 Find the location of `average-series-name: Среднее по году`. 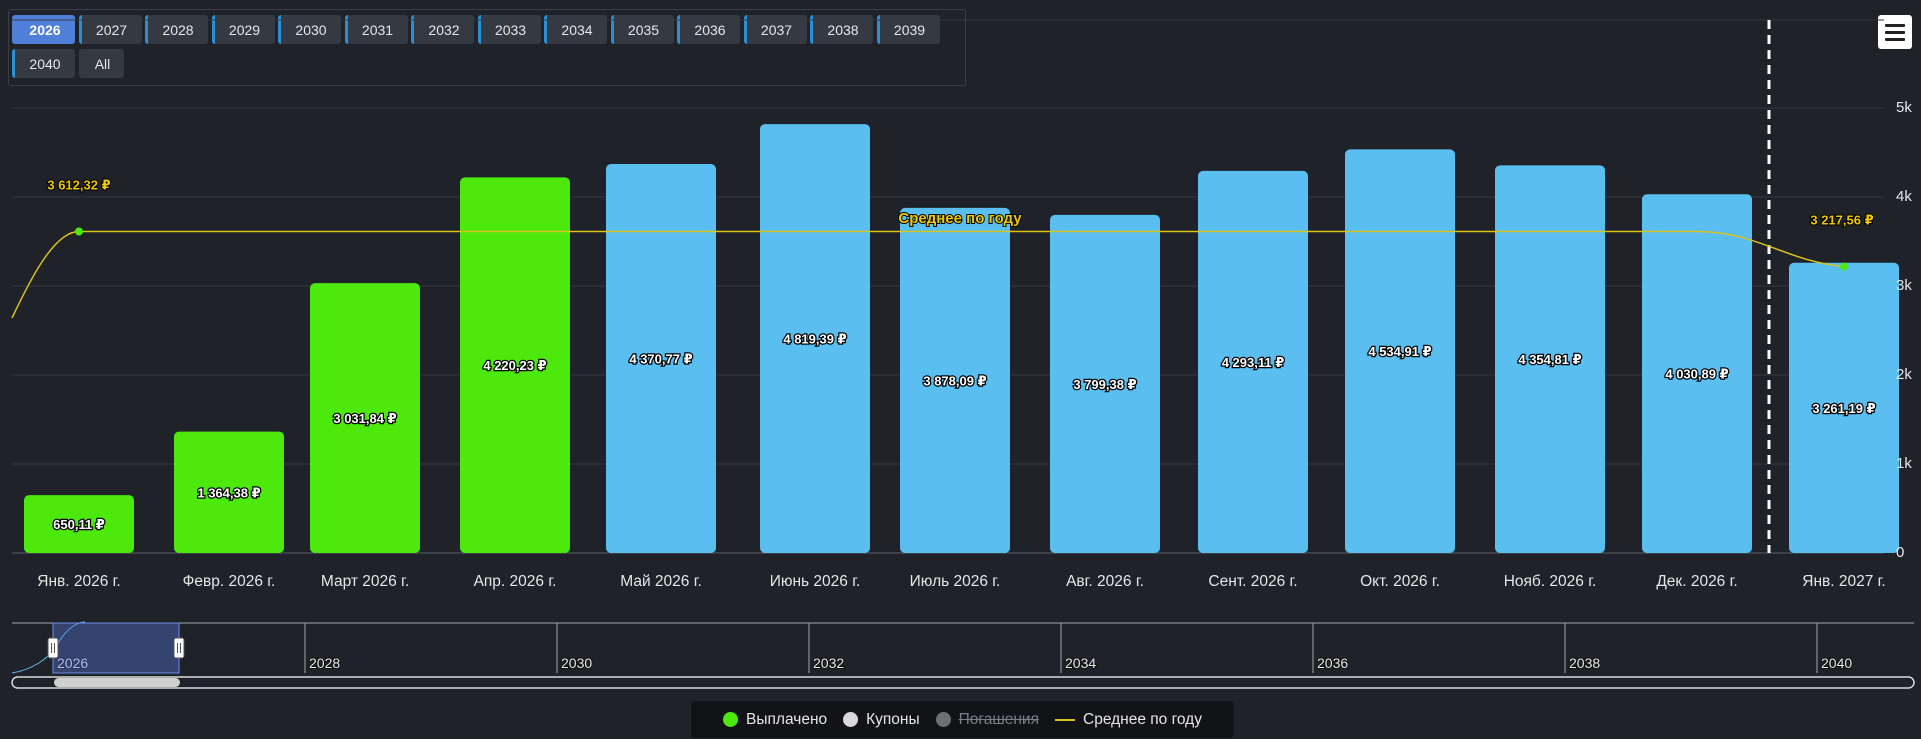

average-series-name: Среднее по году is located at coordinates (960, 218).